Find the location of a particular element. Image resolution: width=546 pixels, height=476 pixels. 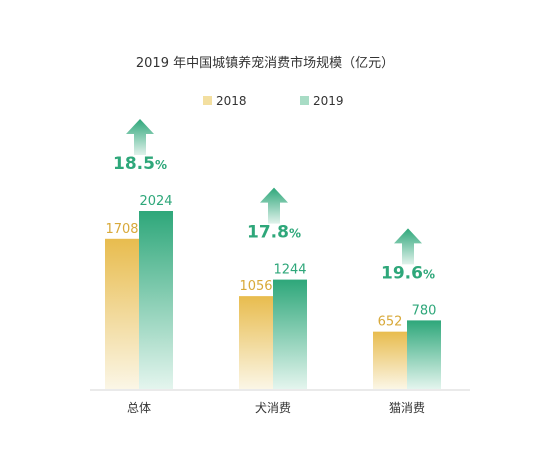

legend: 2018 2019 is located at coordinates (273, 101).